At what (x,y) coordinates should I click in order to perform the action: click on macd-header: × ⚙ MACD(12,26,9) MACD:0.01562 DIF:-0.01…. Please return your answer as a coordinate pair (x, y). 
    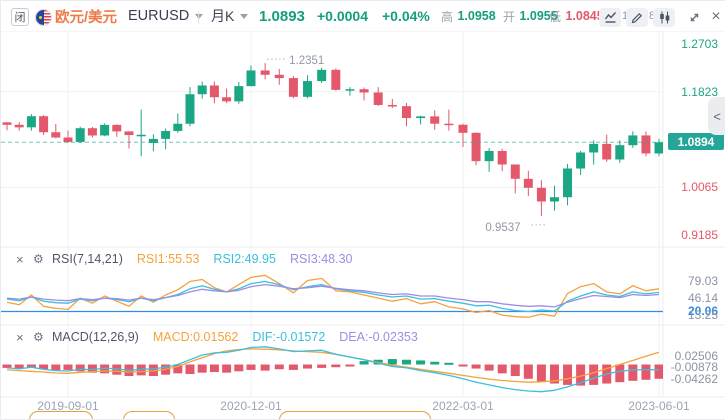
    Looking at the image, I should click on (331, 337).